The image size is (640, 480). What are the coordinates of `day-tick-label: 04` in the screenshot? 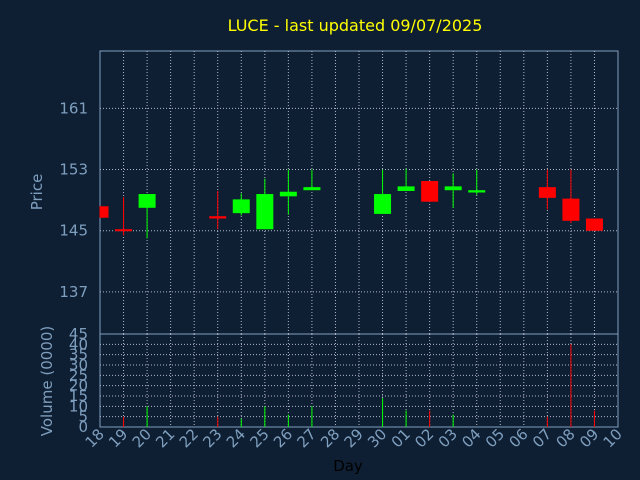 It's located at (471, 438).